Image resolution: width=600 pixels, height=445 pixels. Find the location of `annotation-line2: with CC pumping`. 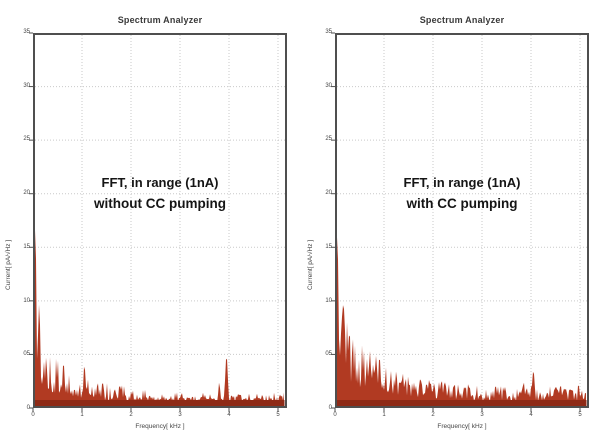

annotation-line2: with CC pumping is located at coordinates (462, 203).